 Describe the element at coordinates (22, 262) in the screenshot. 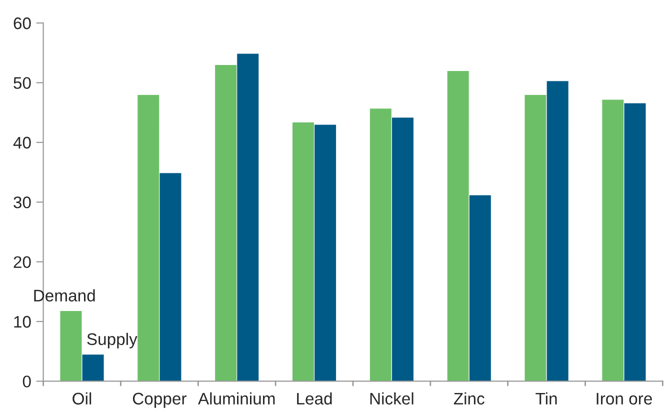

I see `y-tick-label: 20` at that location.